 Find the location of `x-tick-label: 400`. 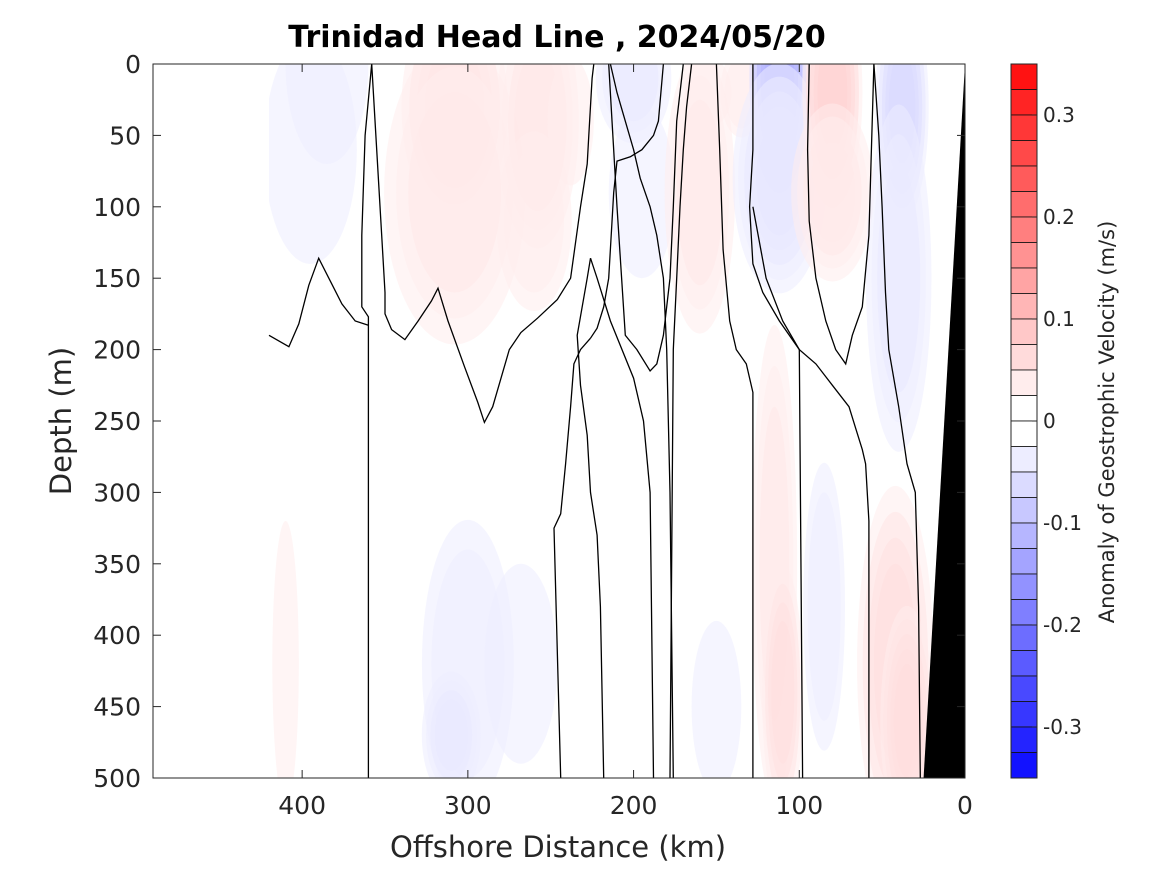

x-tick-label: 400 is located at coordinates (302, 805).